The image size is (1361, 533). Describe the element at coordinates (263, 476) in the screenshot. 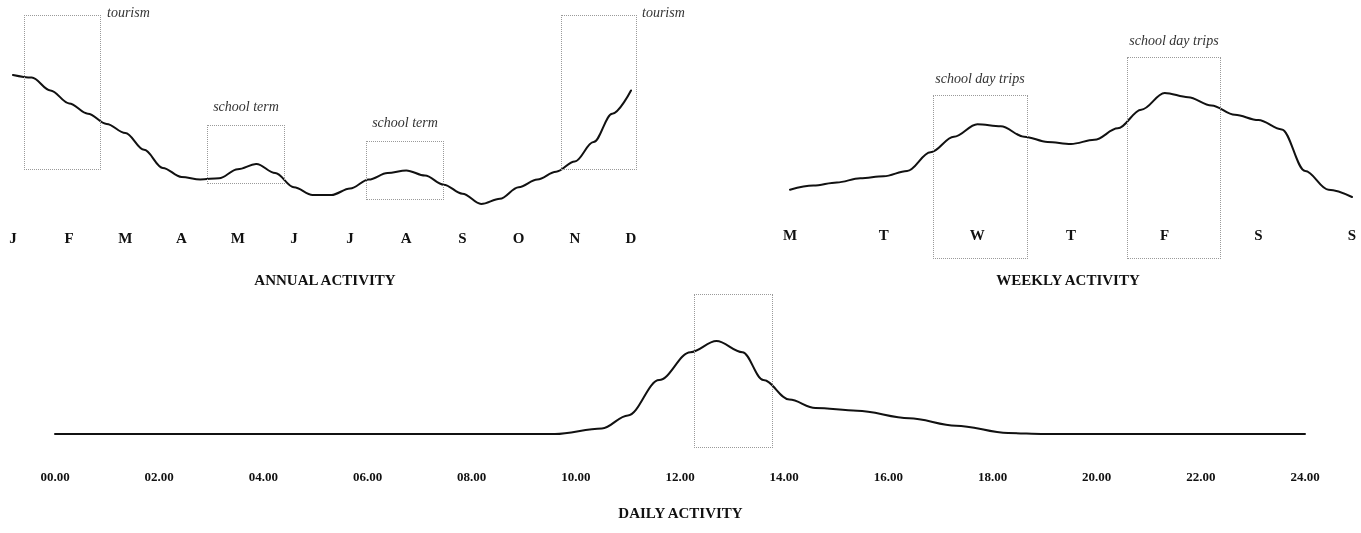

I see `x-tick-label: 04.00` at that location.